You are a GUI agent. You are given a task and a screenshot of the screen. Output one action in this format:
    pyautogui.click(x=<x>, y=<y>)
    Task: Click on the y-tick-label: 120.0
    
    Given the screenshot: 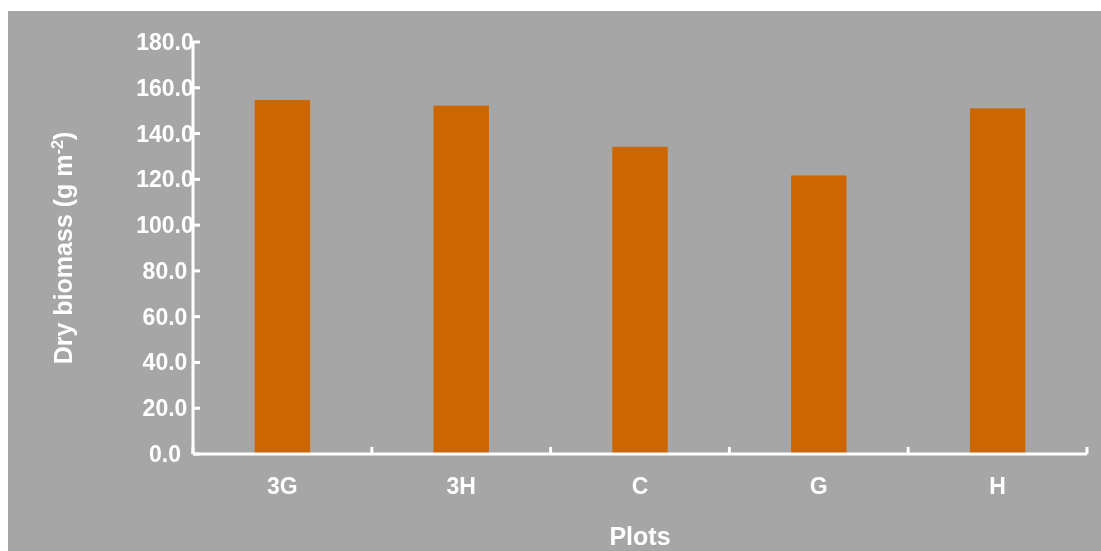 What is the action you would take?
    pyautogui.click(x=165, y=179)
    